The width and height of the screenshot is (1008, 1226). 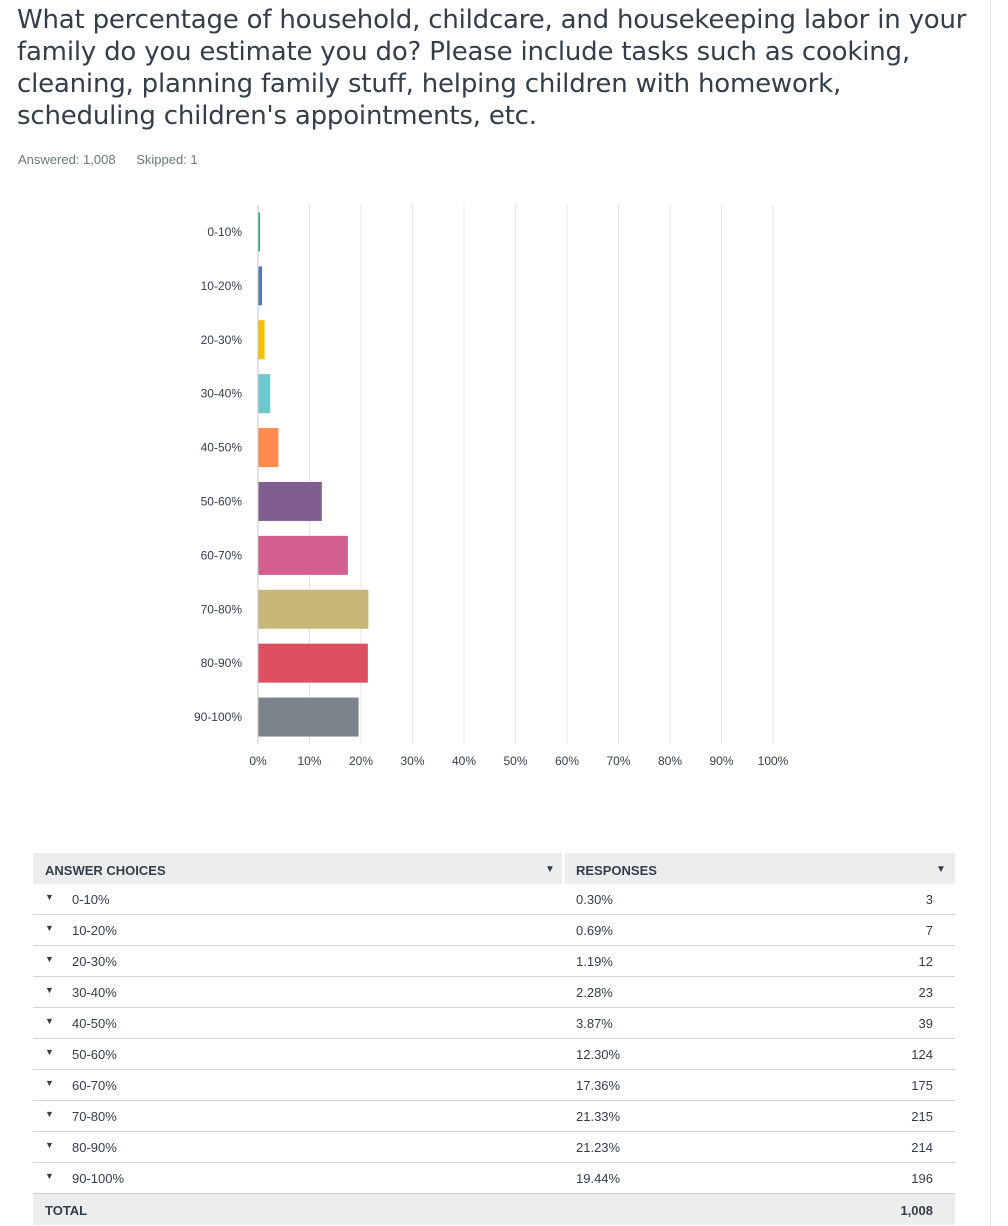 I want to click on table-row: ▼ 20-30% 1.19% 12, so click(x=494, y=961).